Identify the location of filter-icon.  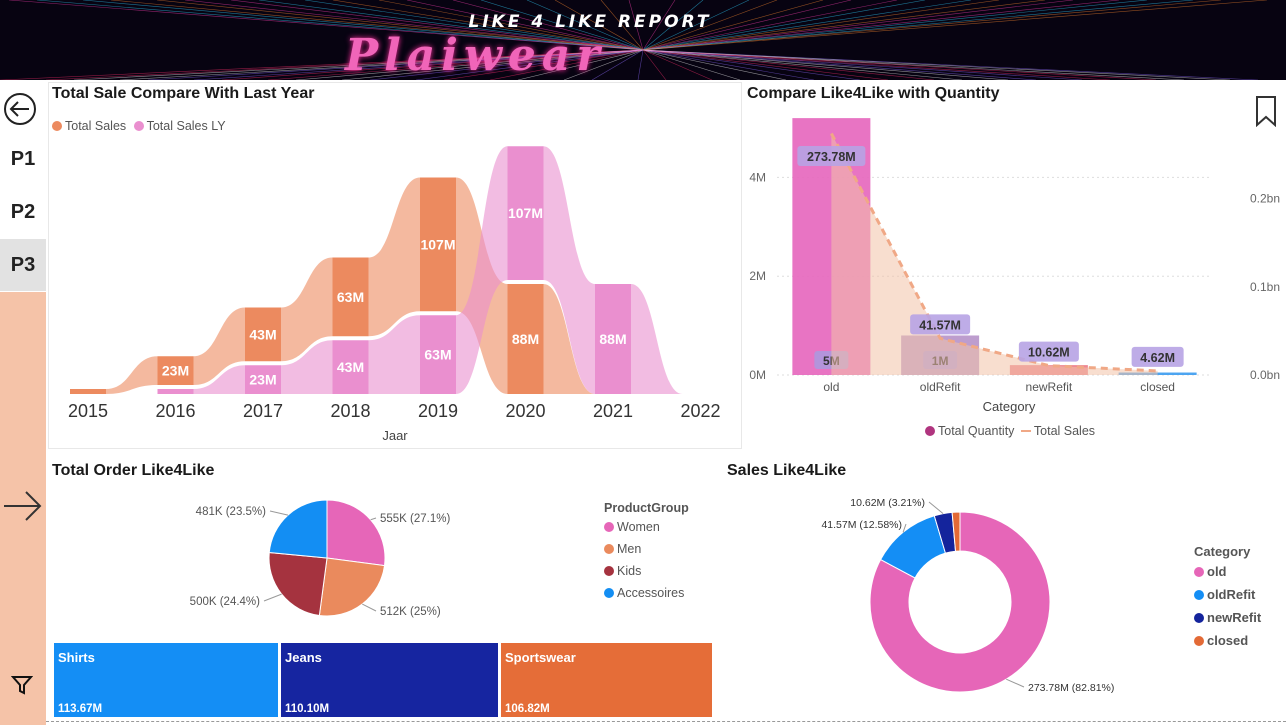
(22, 685).